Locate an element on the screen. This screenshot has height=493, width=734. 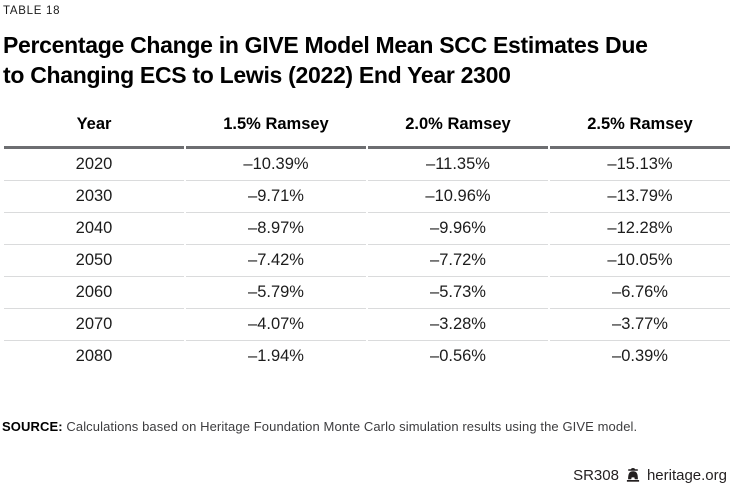
value-cell: –7.72% is located at coordinates (458, 261).